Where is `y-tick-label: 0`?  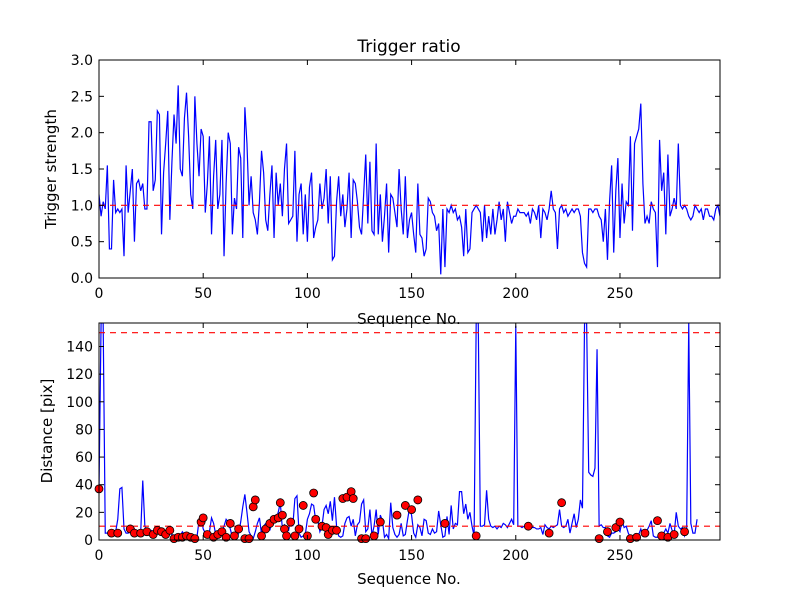 y-tick-label: 0 is located at coordinates (88, 541).